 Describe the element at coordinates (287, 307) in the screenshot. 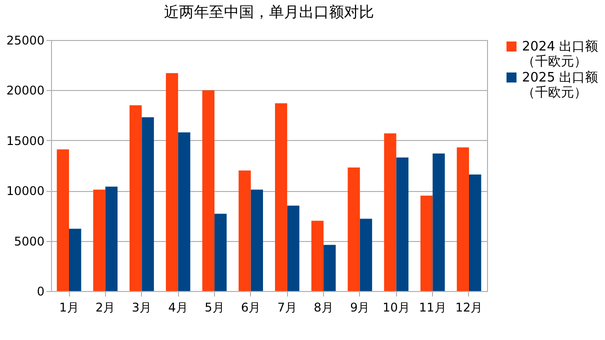

I see `x-tick-label: 7月` at that location.